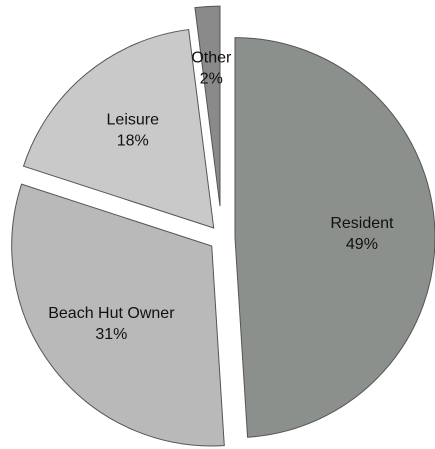 The width and height of the screenshot is (435, 449). Describe the element at coordinates (211, 79) in the screenshot. I see `slice-value-label: 2%` at that location.